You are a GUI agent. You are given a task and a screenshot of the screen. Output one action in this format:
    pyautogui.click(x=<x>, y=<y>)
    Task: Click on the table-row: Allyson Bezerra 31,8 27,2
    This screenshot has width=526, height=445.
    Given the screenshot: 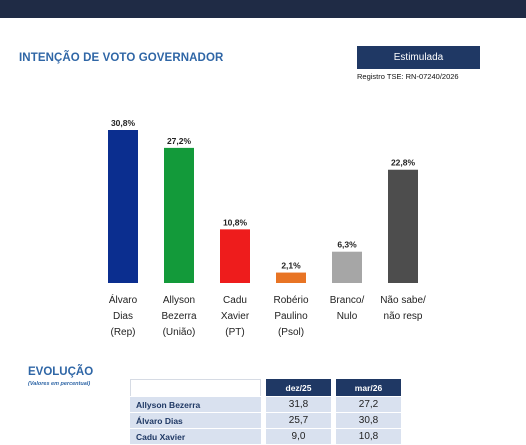 What is the action you would take?
    pyautogui.click(x=270, y=404)
    